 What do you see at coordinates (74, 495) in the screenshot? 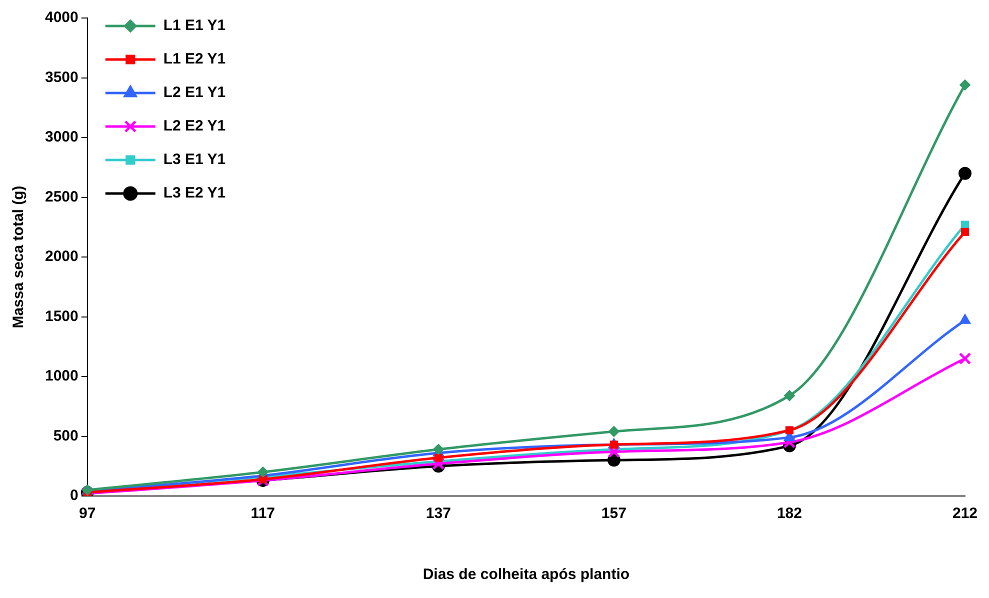
I see `y-tick-label: 0` at bounding box center [74, 495].